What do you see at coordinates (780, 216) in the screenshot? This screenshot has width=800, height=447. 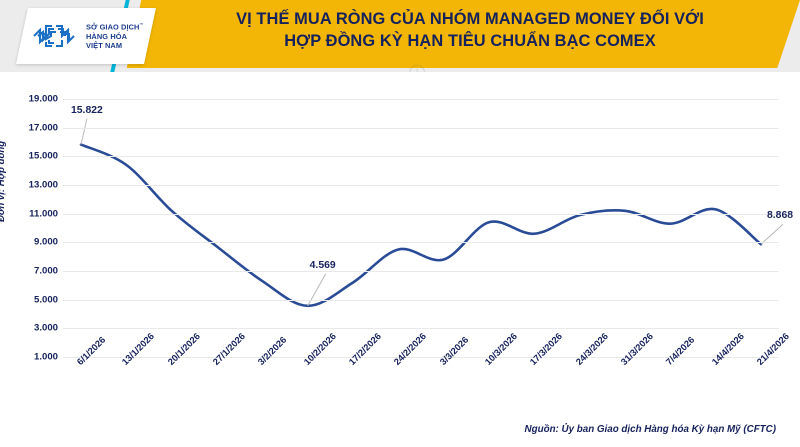 I see `data-point-label: 8.868` at bounding box center [780, 216].